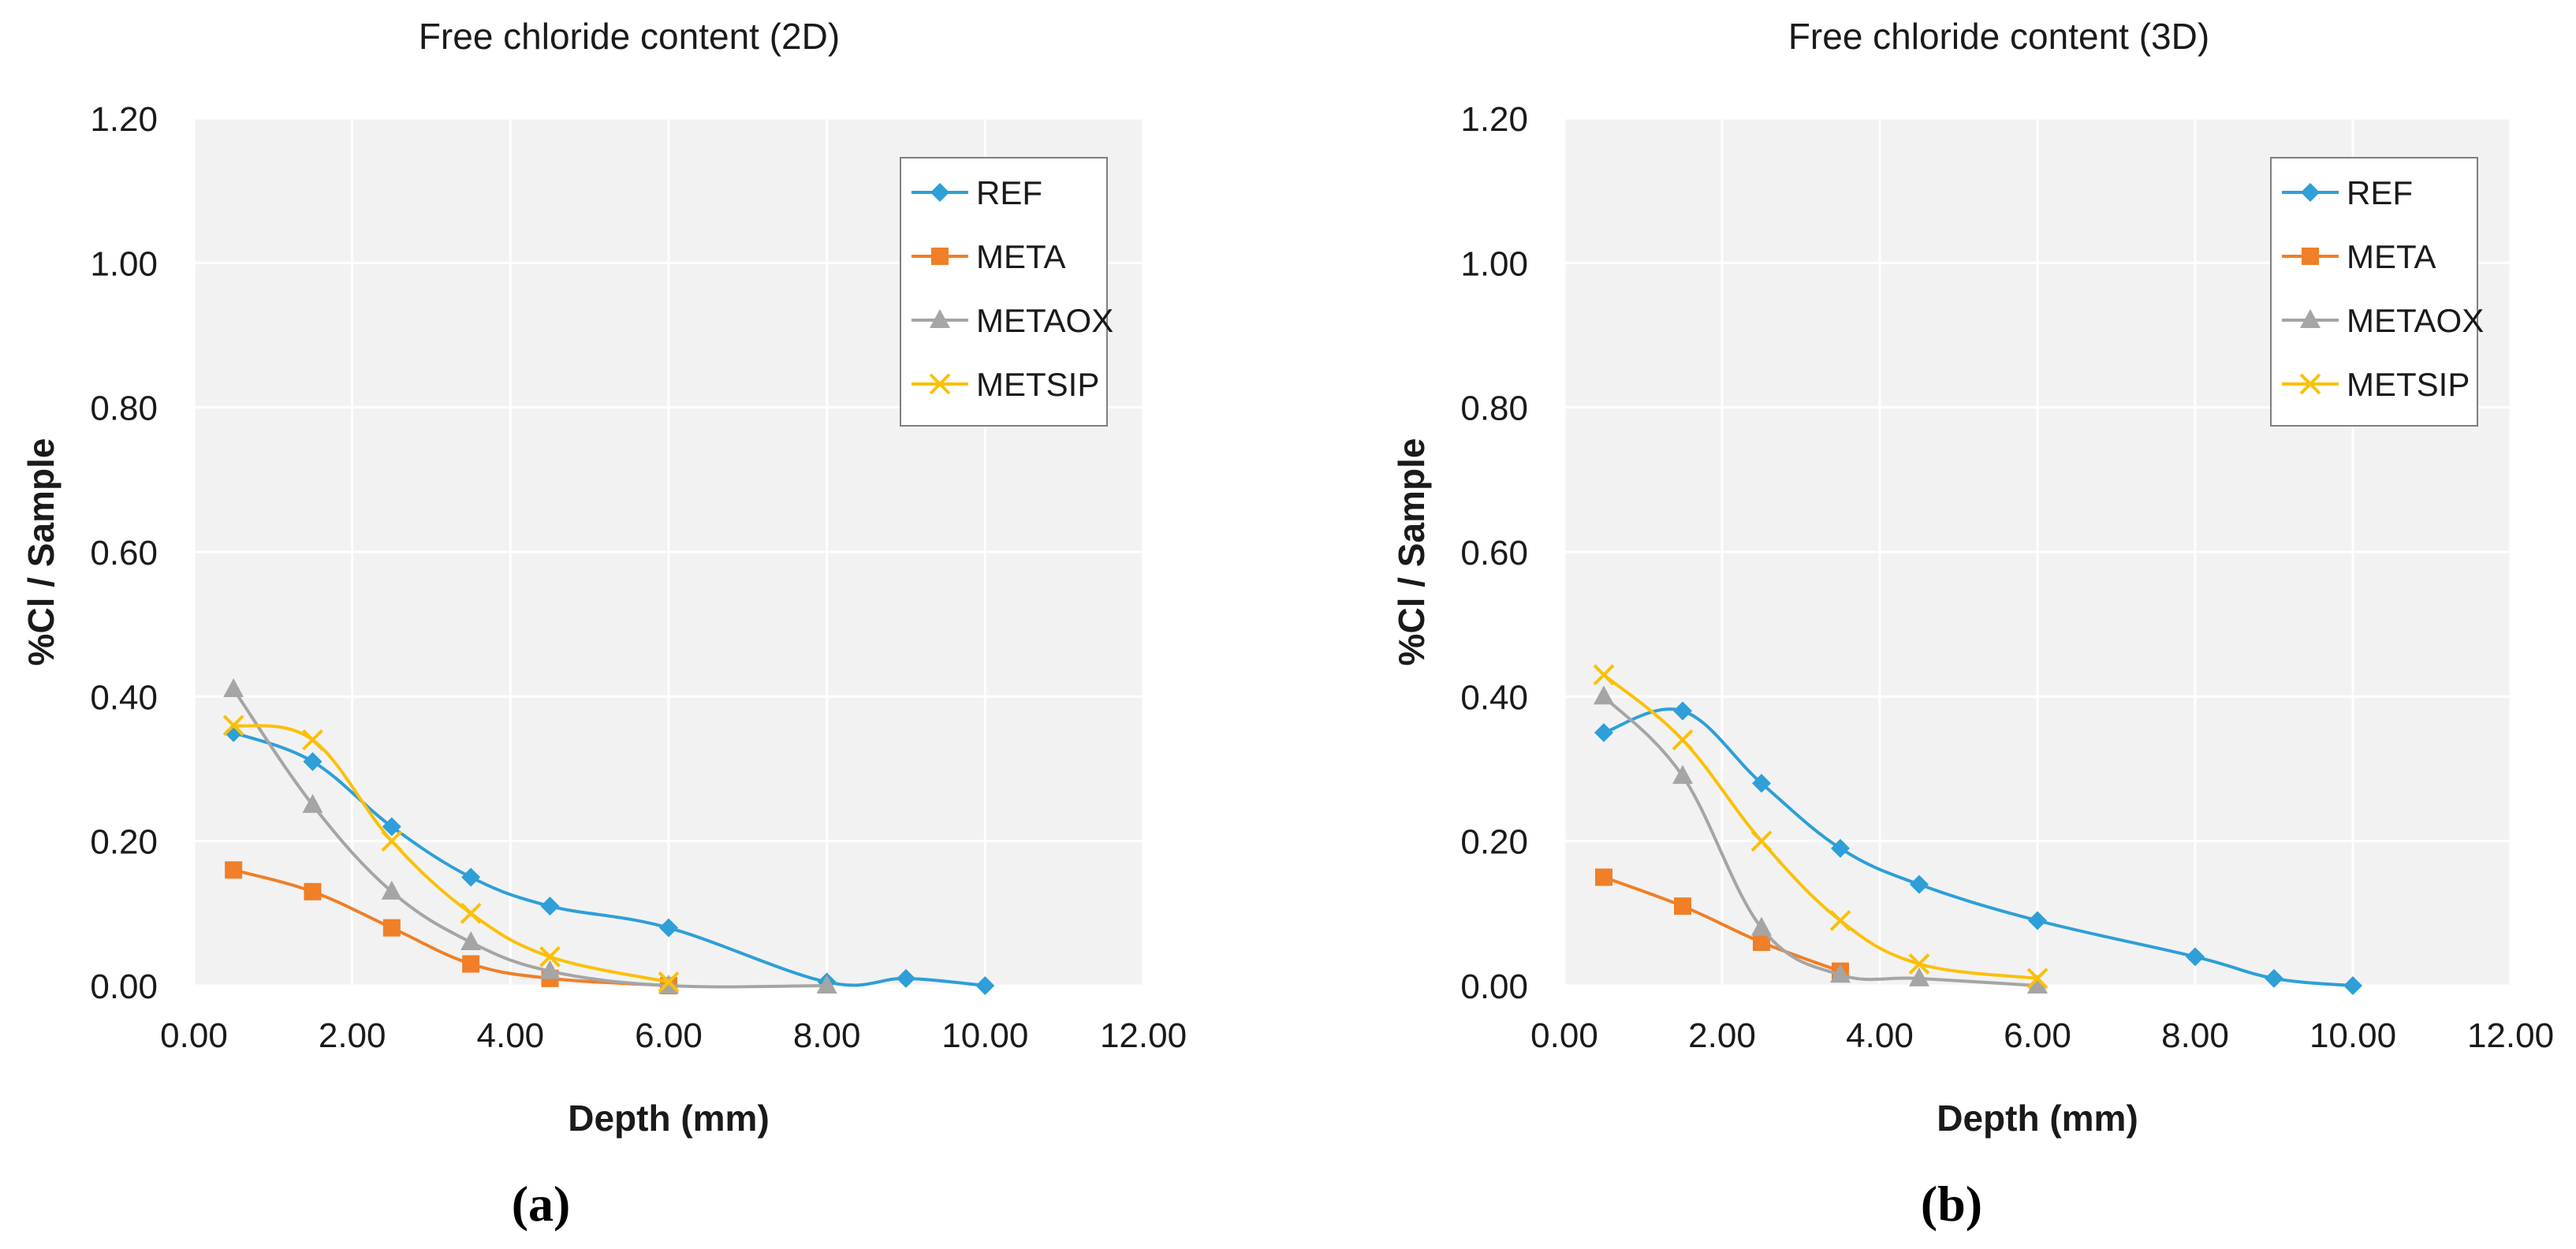 The height and width of the screenshot is (1249, 2576). What do you see at coordinates (1722, 924) in the screenshot?
I see `series-line-meta` at bounding box center [1722, 924].